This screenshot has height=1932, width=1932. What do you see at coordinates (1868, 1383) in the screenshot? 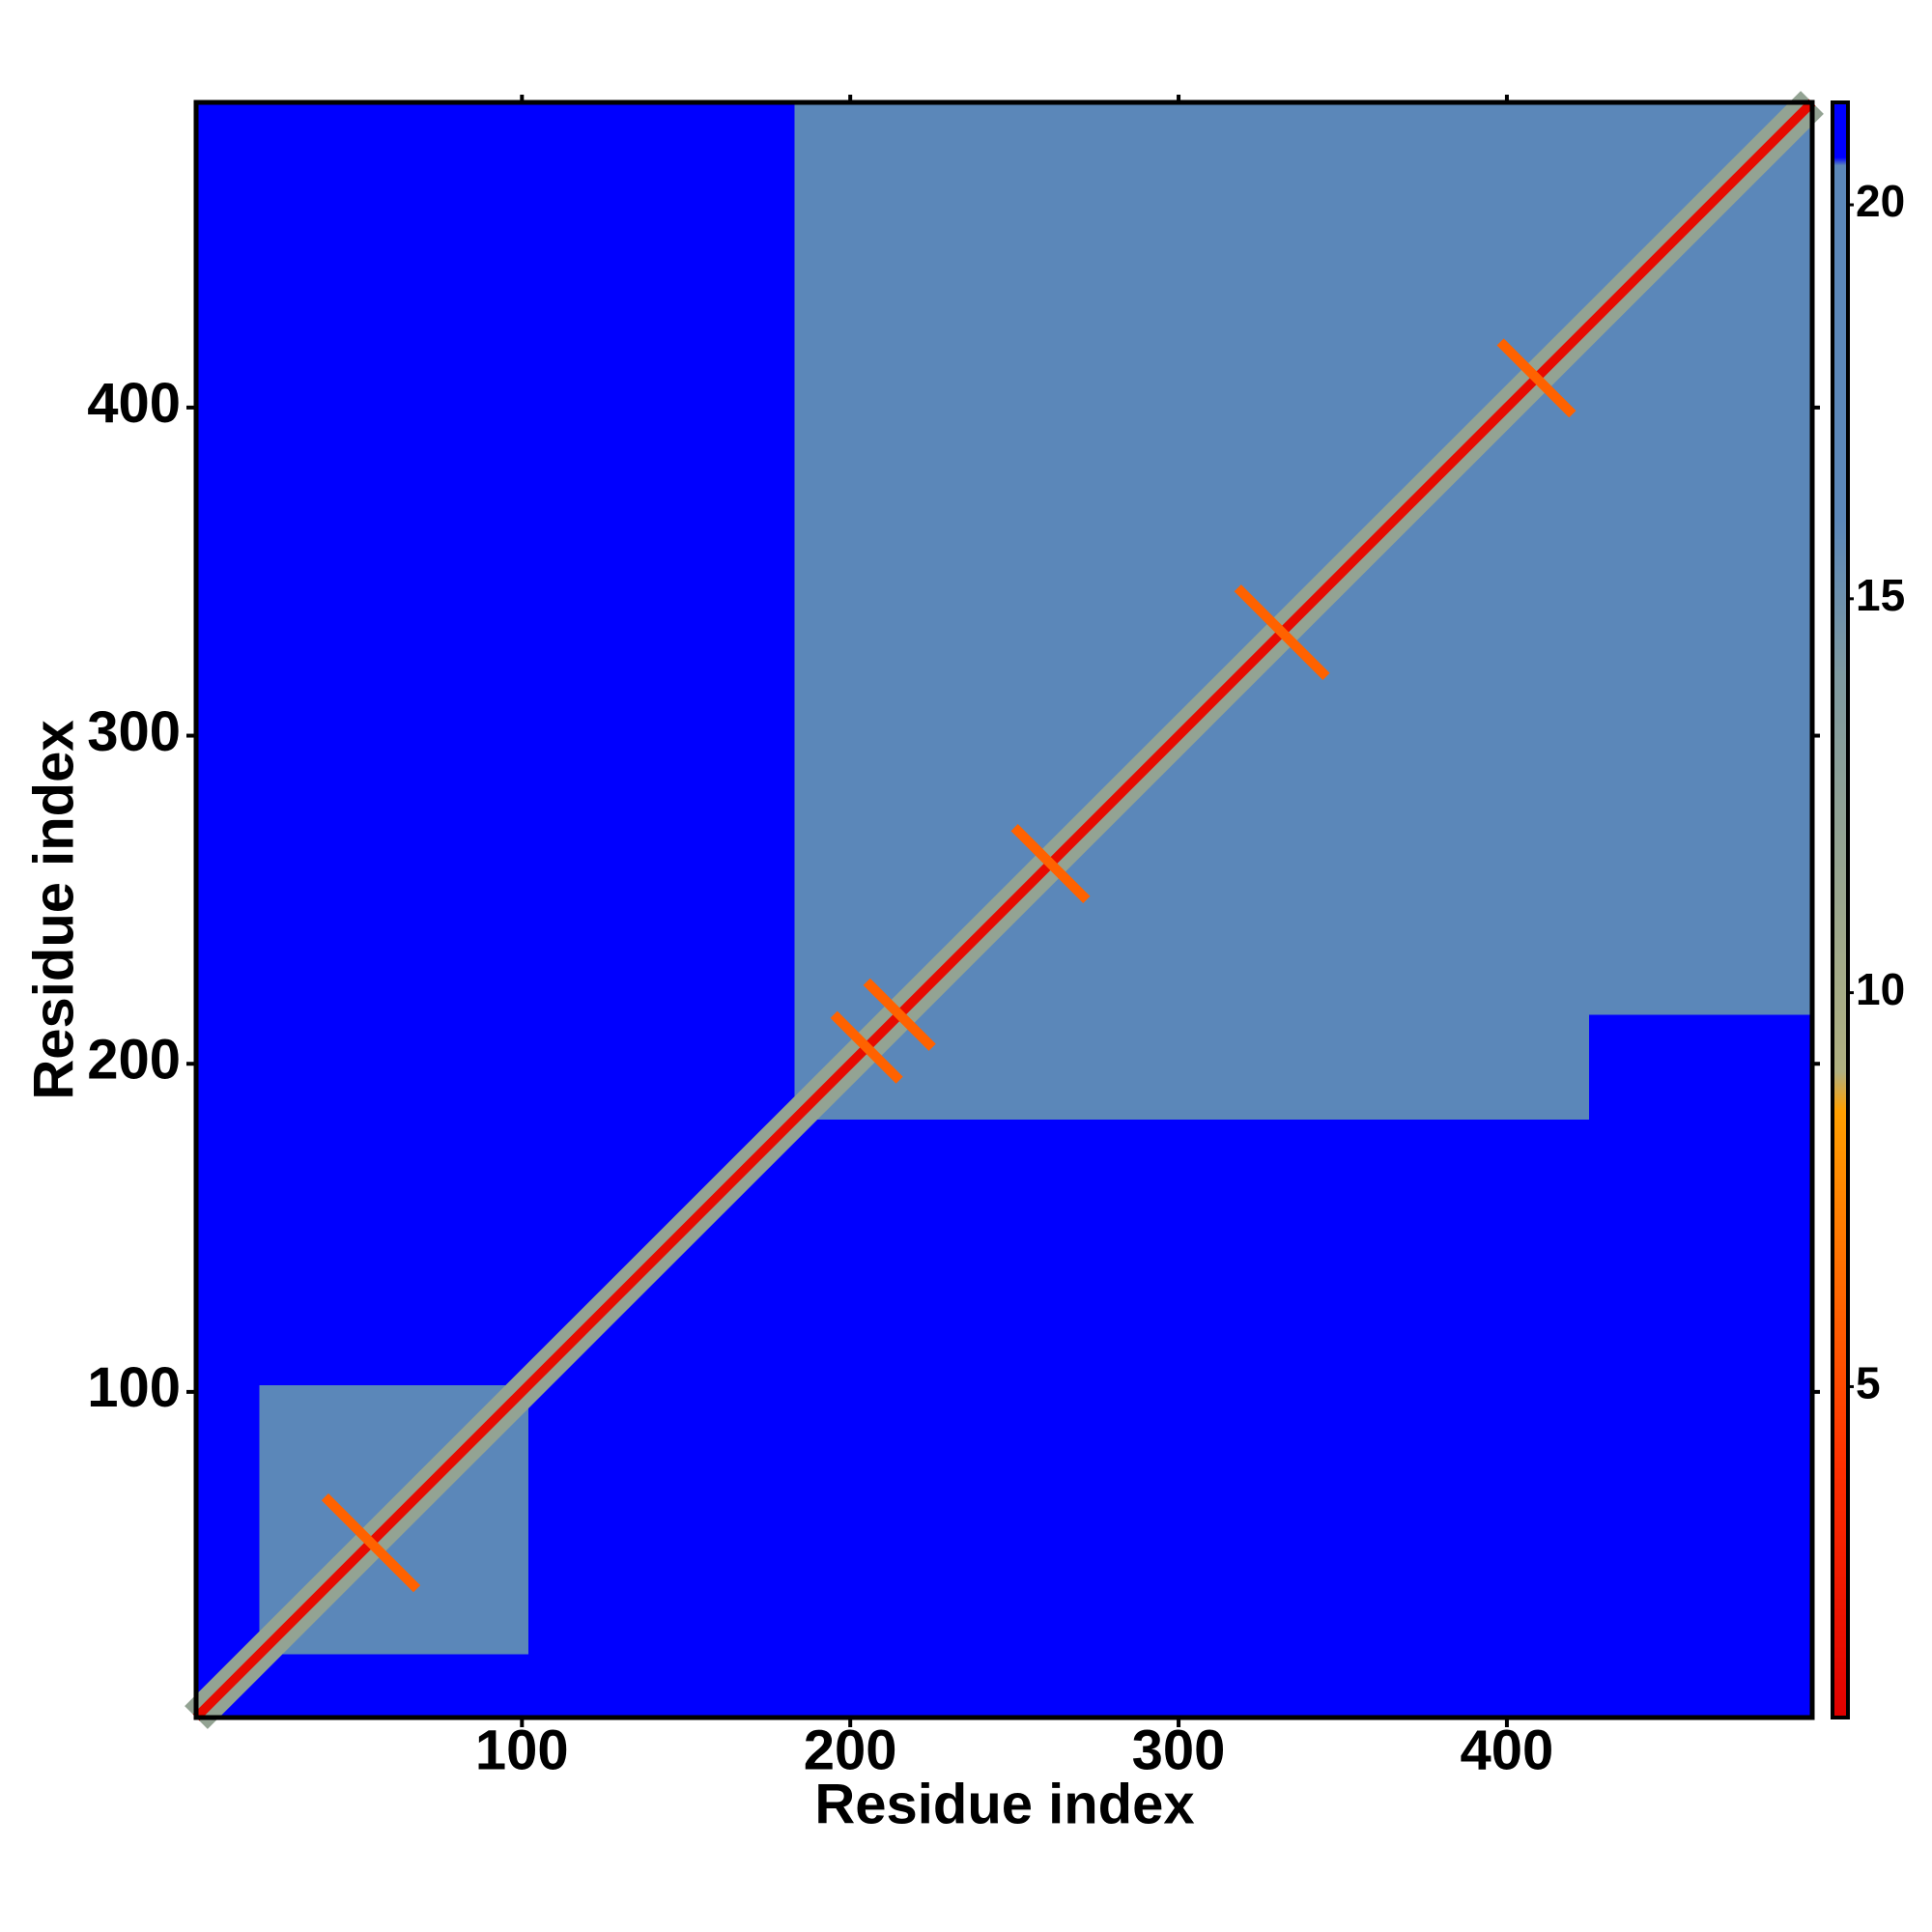
I see `colorbar-tick-label: 5` at bounding box center [1868, 1383].